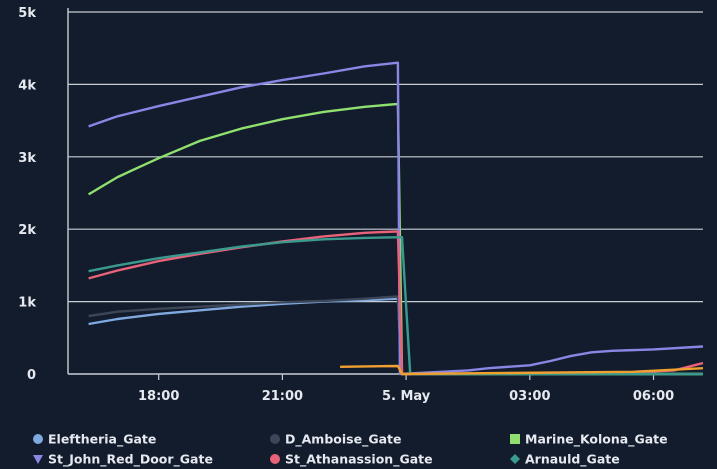 Image resolution: width=717 pixels, height=469 pixels. Describe the element at coordinates (27, 13) in the screenshot. I see `y-tick-label: 5k` at that location.